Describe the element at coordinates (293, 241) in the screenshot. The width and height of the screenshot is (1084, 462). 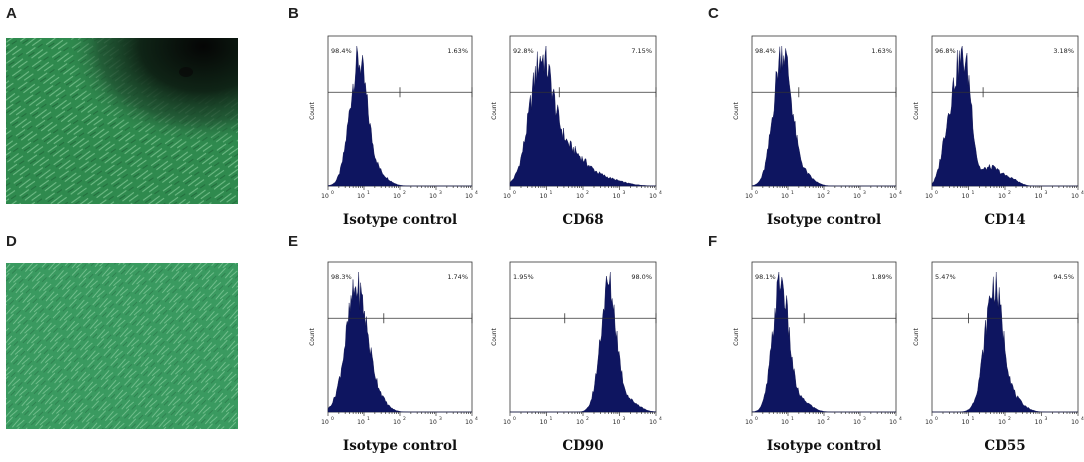
I see `panel-label-e: E` at that location.